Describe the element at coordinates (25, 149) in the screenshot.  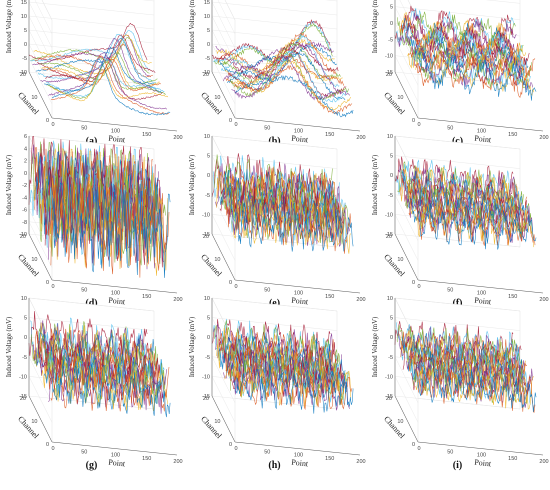
I see `z-tick-label: 4` at that location.